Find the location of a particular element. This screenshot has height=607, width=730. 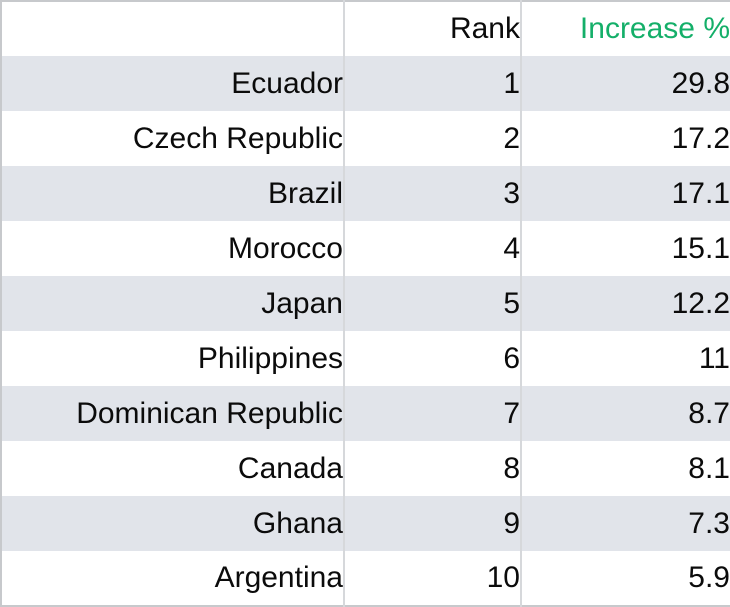

table-row: Morocco 4 15.1 is located at coordinates (365, 248).